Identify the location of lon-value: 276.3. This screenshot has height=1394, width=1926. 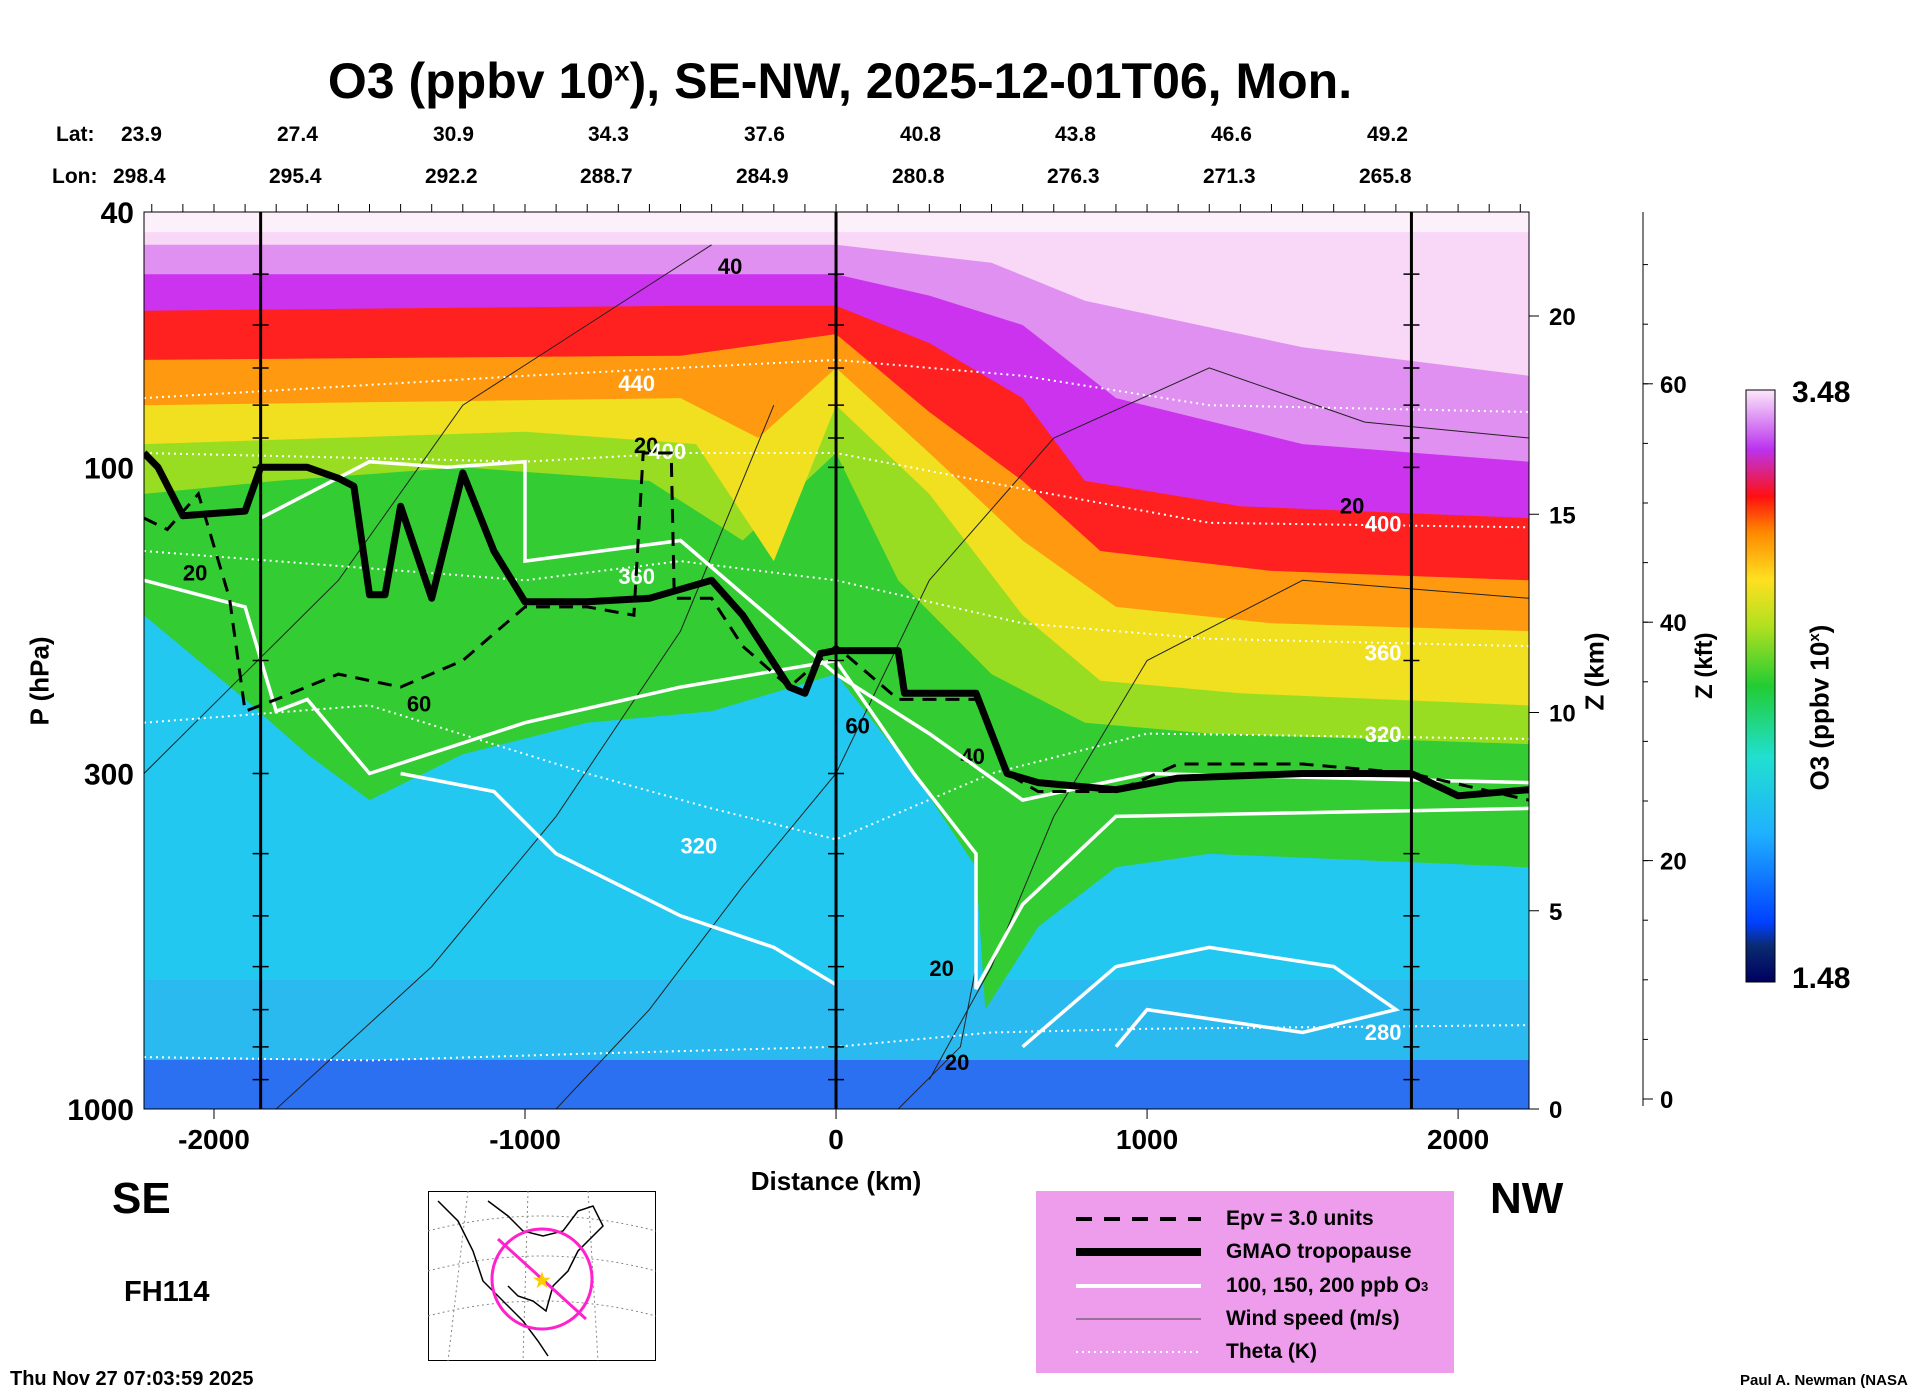
(1073, 176).